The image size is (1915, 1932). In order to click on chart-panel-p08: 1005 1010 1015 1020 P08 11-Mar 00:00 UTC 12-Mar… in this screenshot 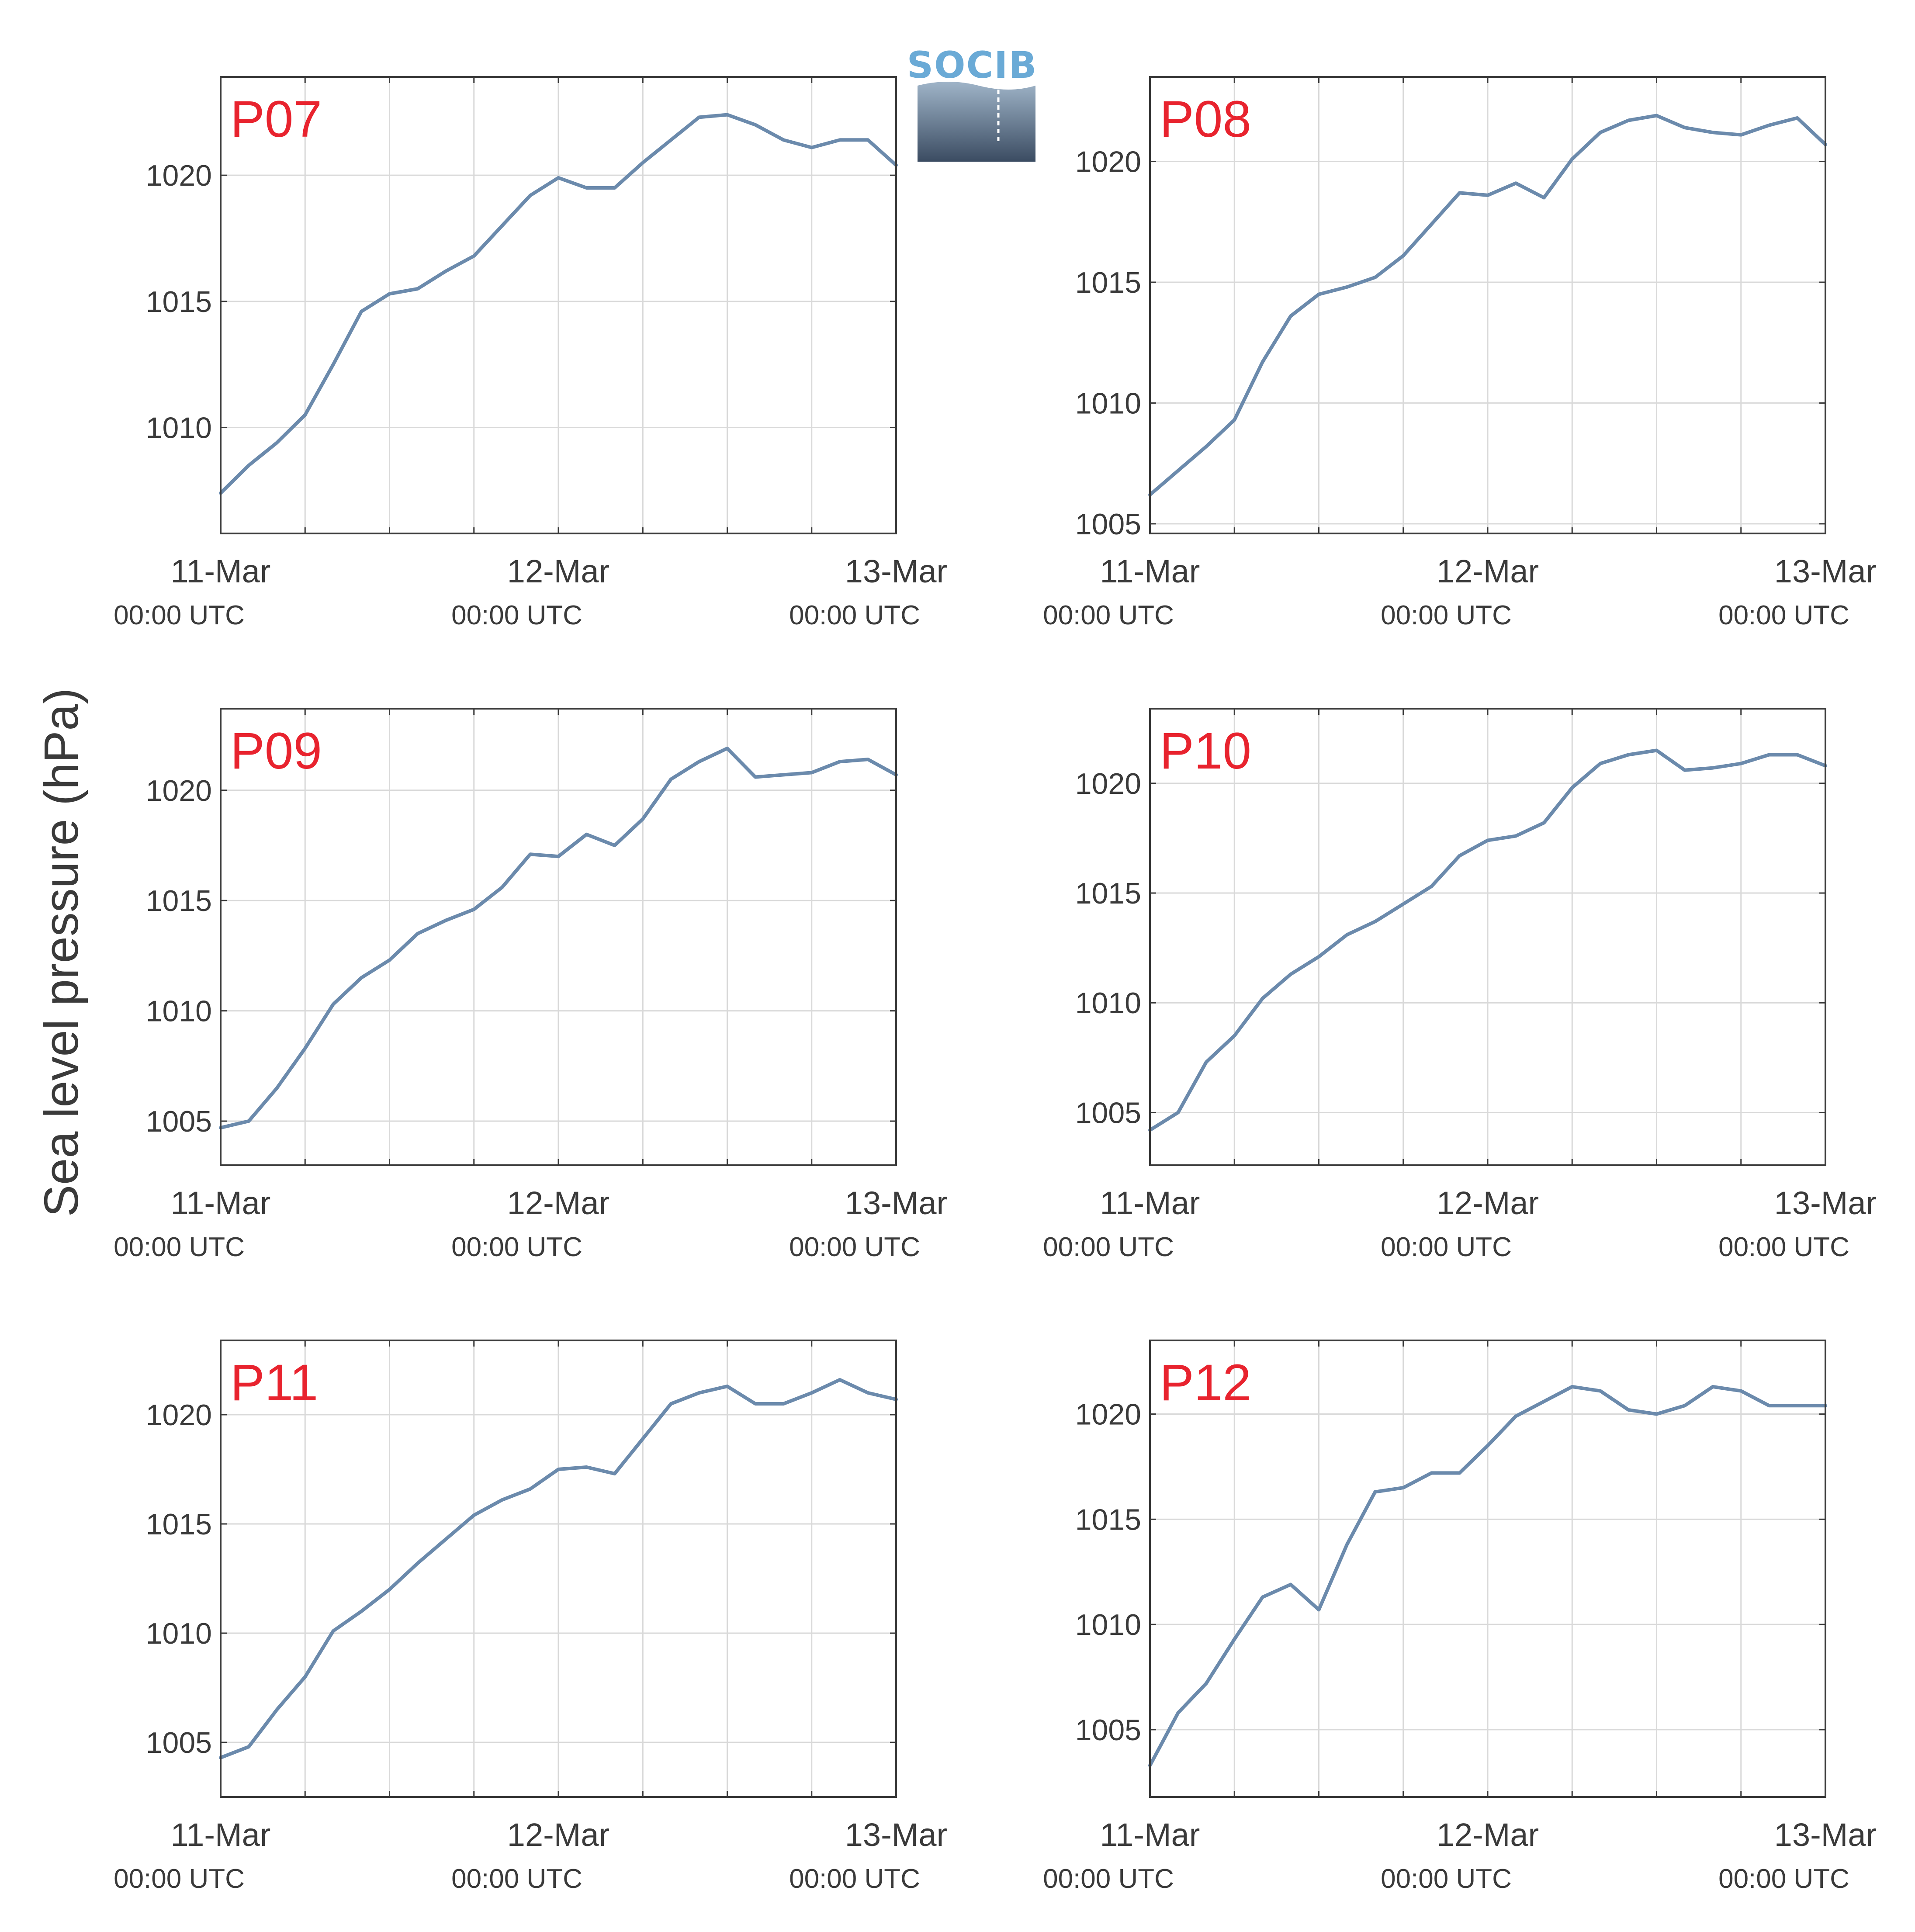, I will do `click(1460, 353)`.